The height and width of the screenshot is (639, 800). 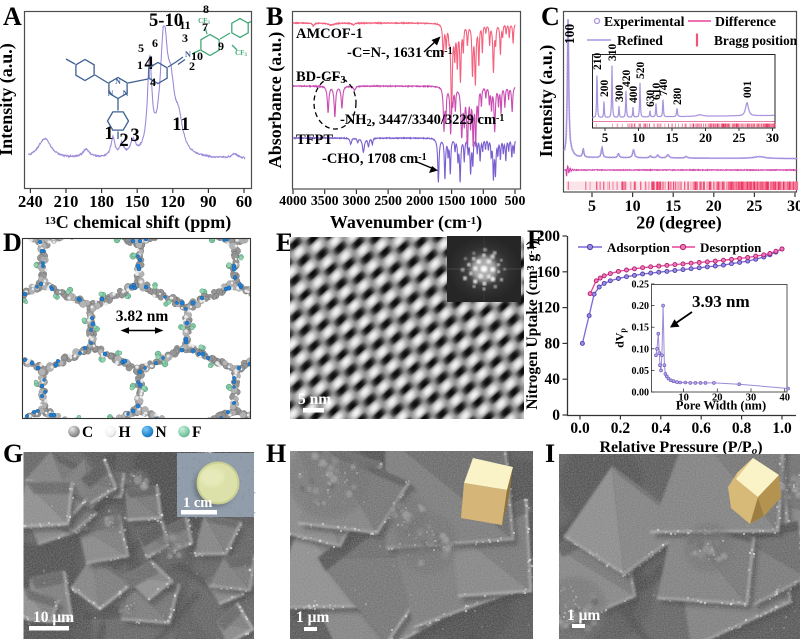 What do you see at coordinates (580, 428) in the screenshot?
I see `svg-text: 0.0` at bounding box center [580, 428].